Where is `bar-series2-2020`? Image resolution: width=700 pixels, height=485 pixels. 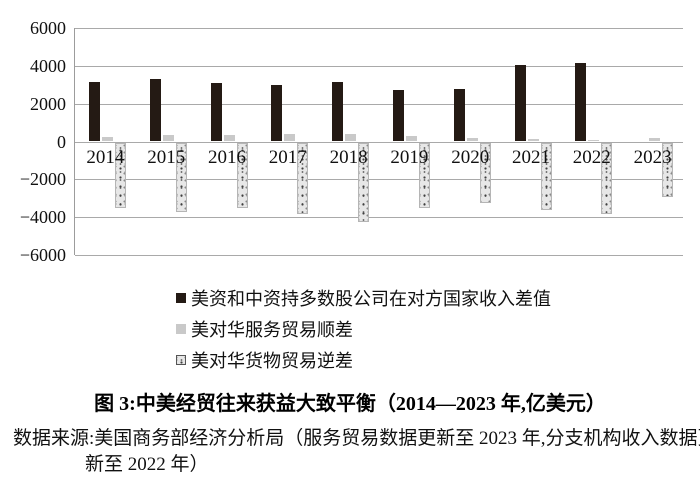 bar-series2-2020 is located at coordinates (472, 140).